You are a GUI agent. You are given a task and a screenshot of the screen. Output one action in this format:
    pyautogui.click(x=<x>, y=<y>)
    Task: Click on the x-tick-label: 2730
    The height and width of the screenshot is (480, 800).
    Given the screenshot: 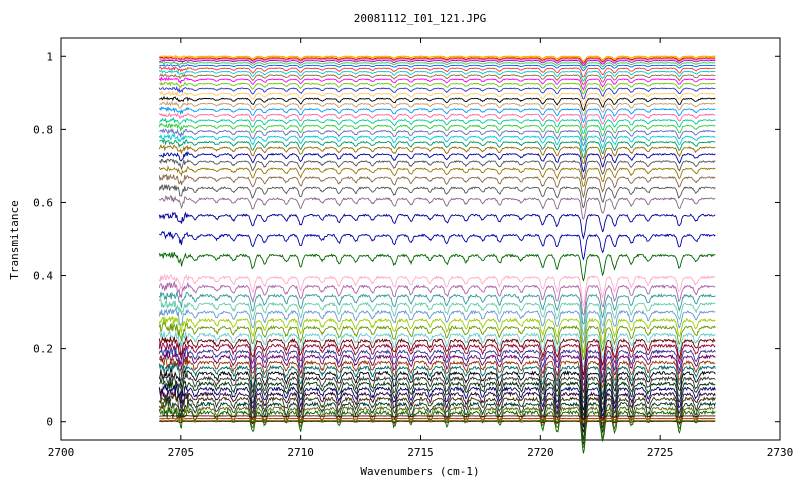 What is the action you would take?
    pyautogui.click(x=780, y=452)
    